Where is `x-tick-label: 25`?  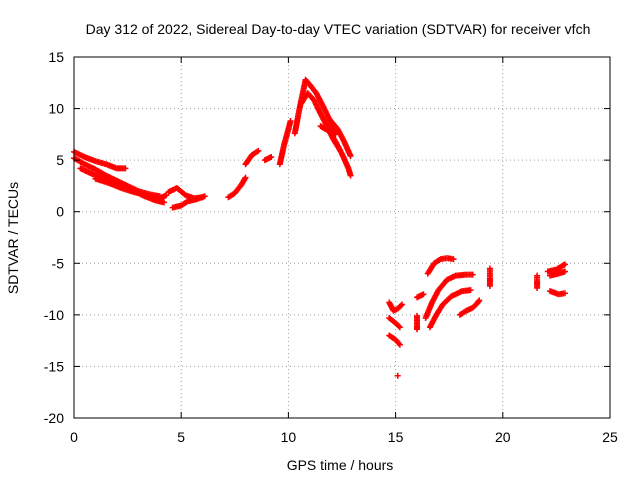
x-tick-label: 25 is located at coordinates (610, 437).